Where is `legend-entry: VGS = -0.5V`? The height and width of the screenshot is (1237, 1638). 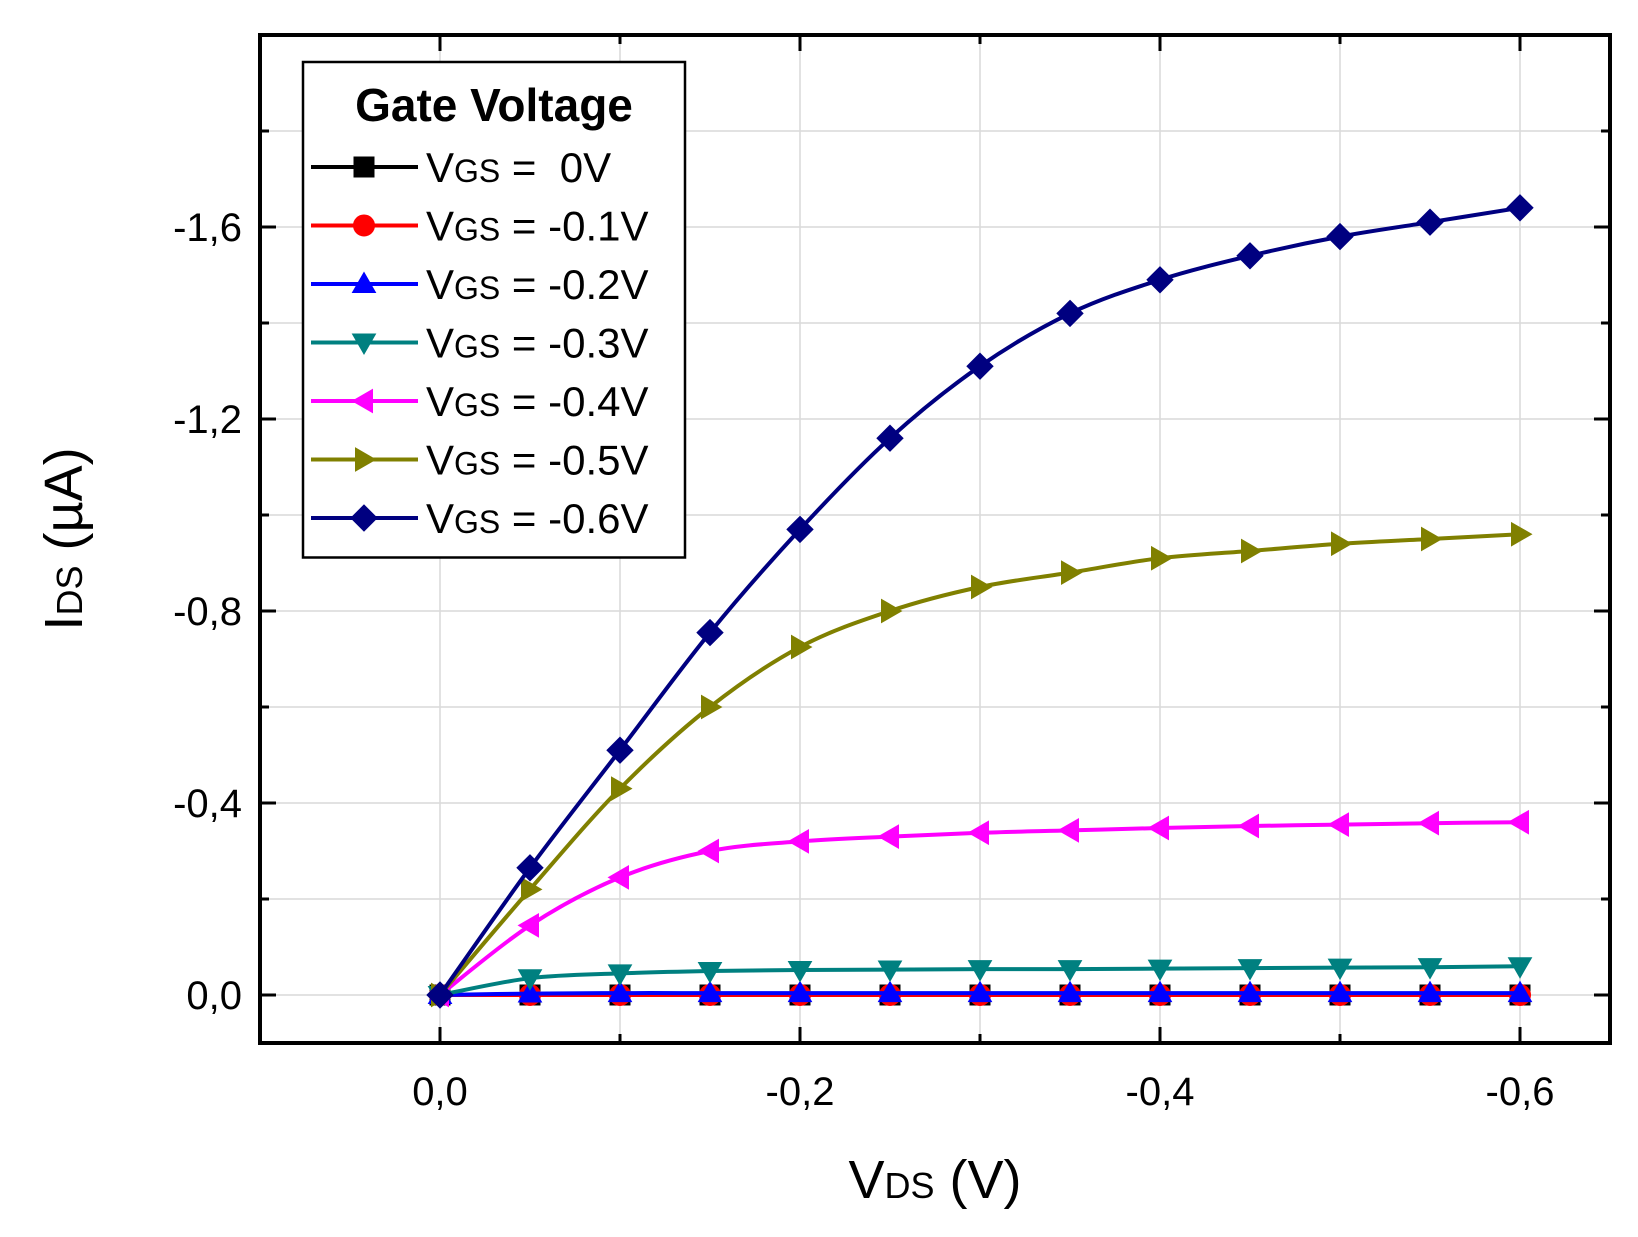 legend-entry: VGS = -0.5V is located at coordinates (480, 460).